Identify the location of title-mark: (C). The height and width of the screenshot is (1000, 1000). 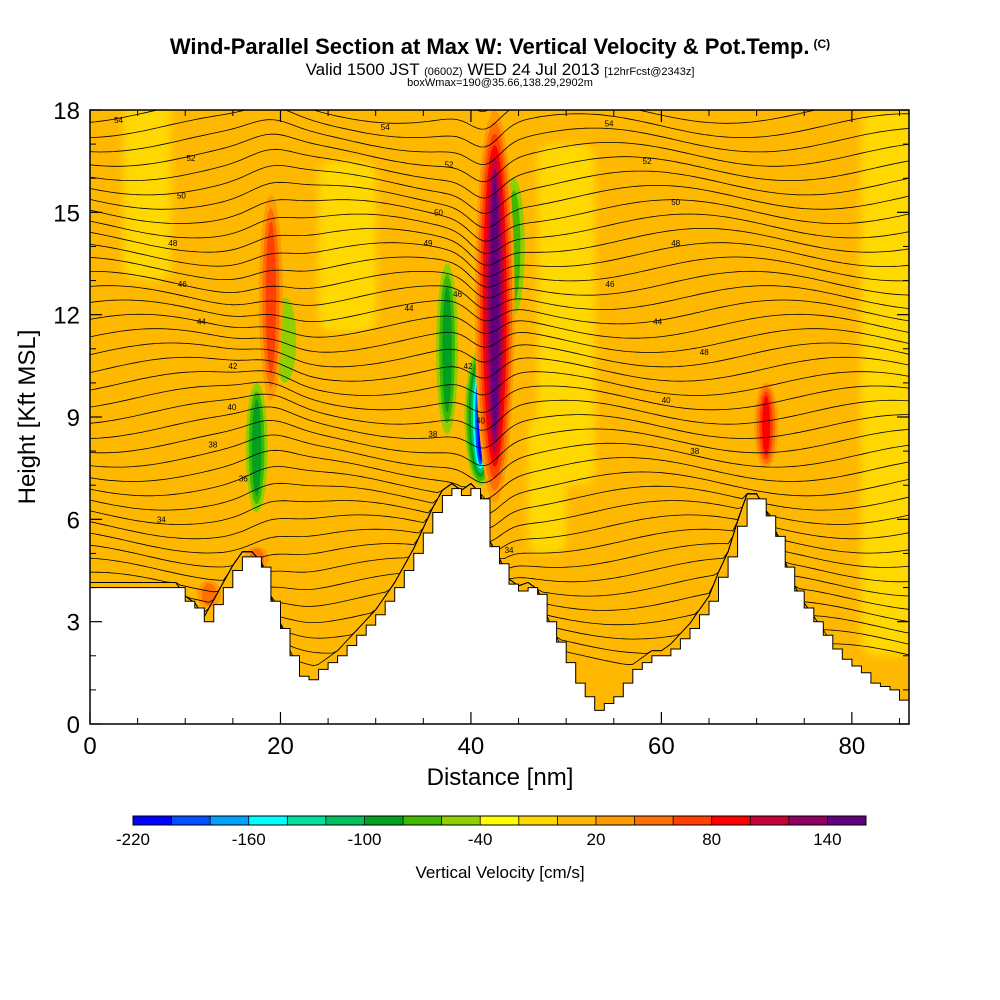
(822, 44).